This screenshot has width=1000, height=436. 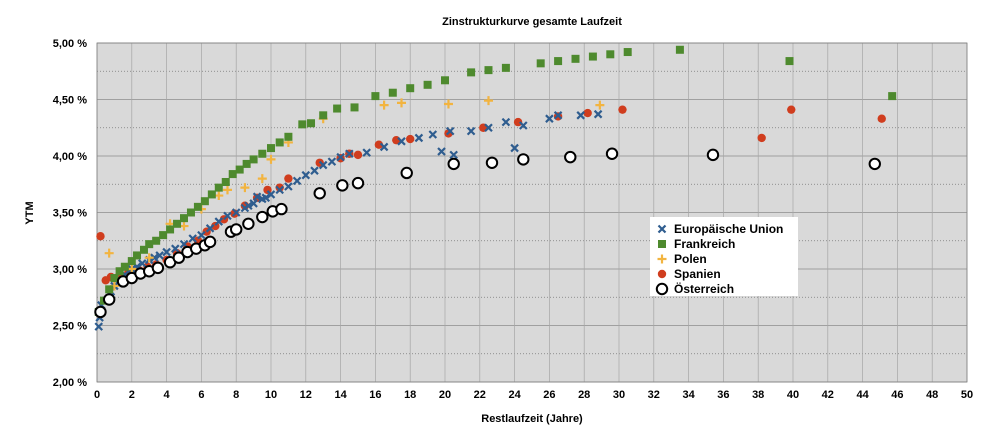 What do you see at coordinates (201, 395) in the screenshot?
I see `x-tick-label: 6` at bounding box center [201, 395].